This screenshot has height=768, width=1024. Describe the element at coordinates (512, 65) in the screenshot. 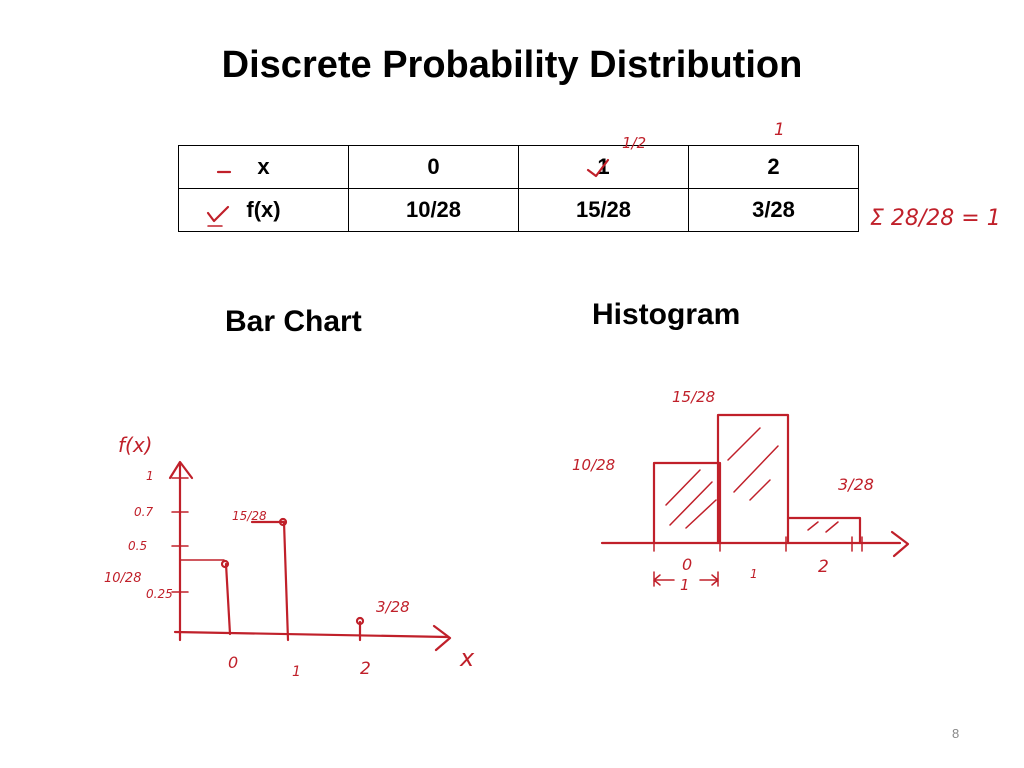

I see `slide-title: Discrete Probability Distribution` at that location.